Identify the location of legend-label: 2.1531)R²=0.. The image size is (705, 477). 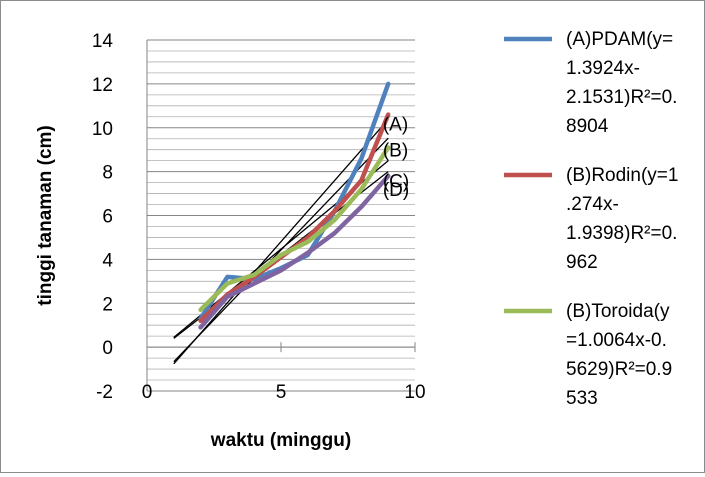
(621, 97).